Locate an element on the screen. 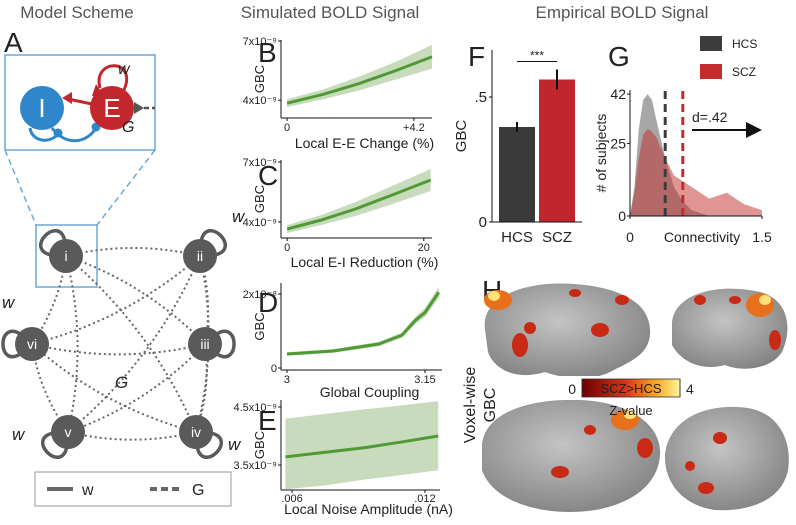 The width and height of the screenshot is (796, 525). x-tick-label: +4.2 is located at coordinates (414, 128).